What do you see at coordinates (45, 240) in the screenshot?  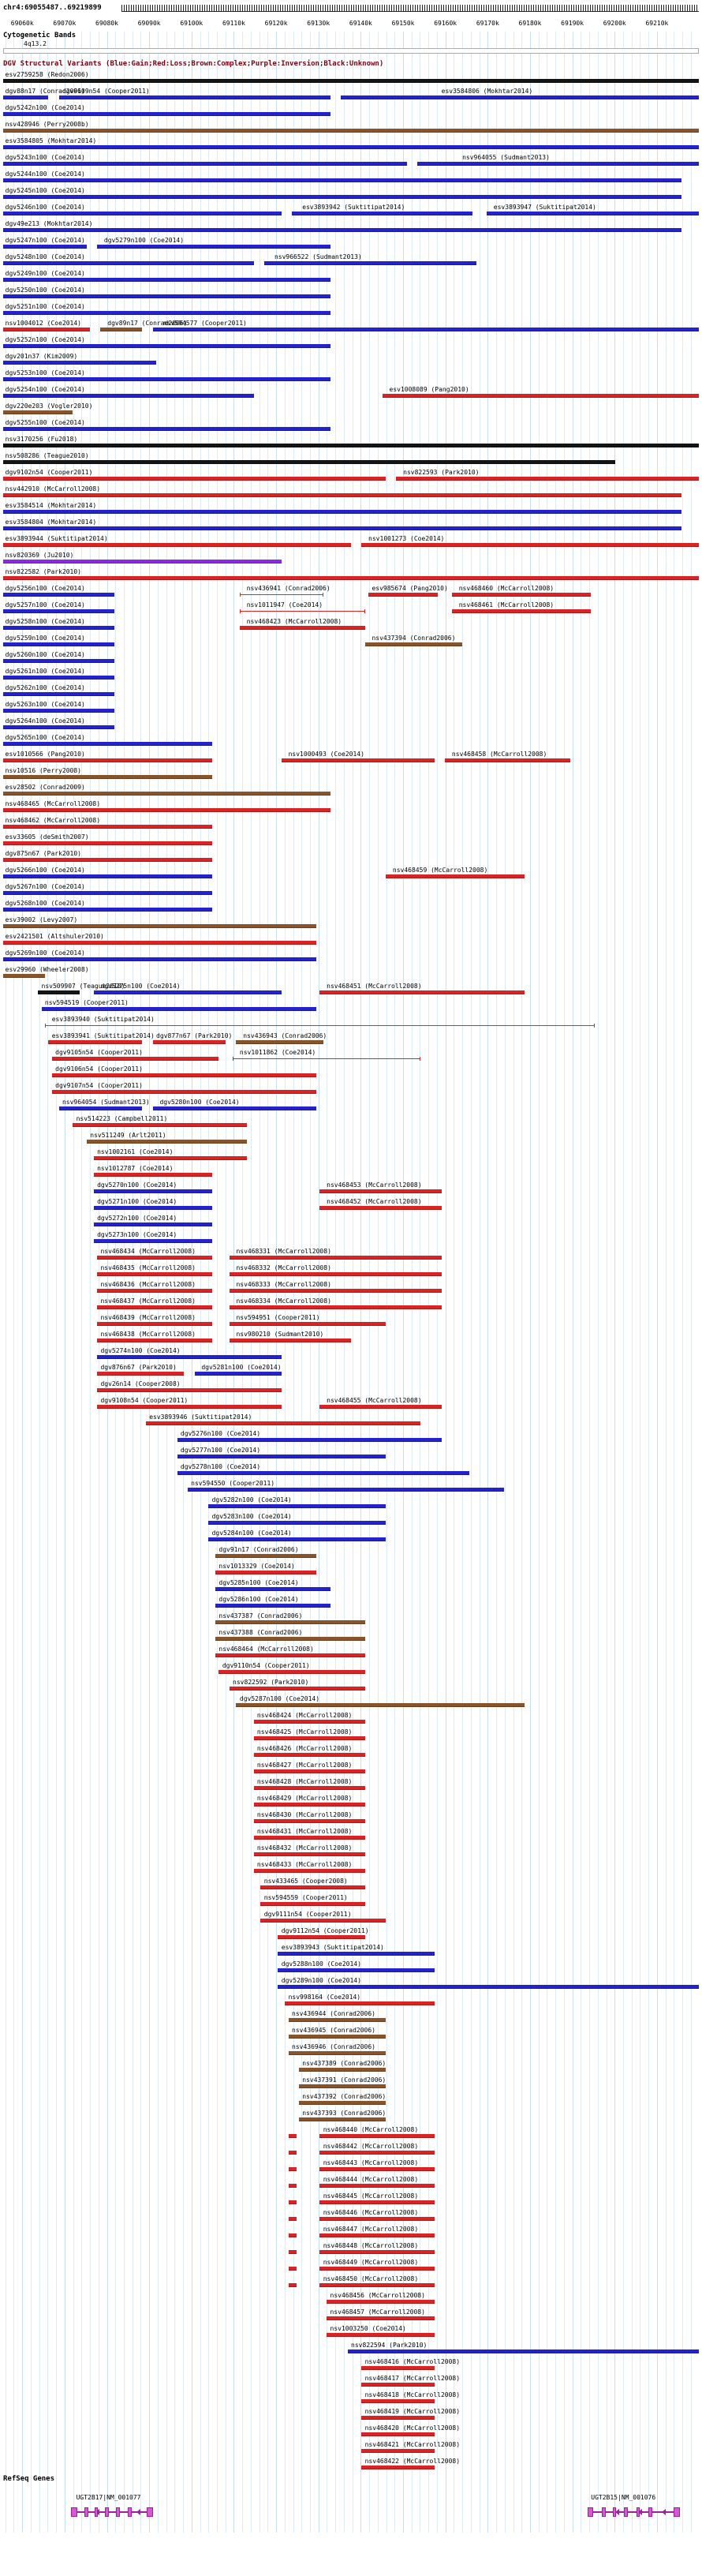 I see `variant-label: dgv5247n100 (Coe2014)` at bounding box center [45, 240].